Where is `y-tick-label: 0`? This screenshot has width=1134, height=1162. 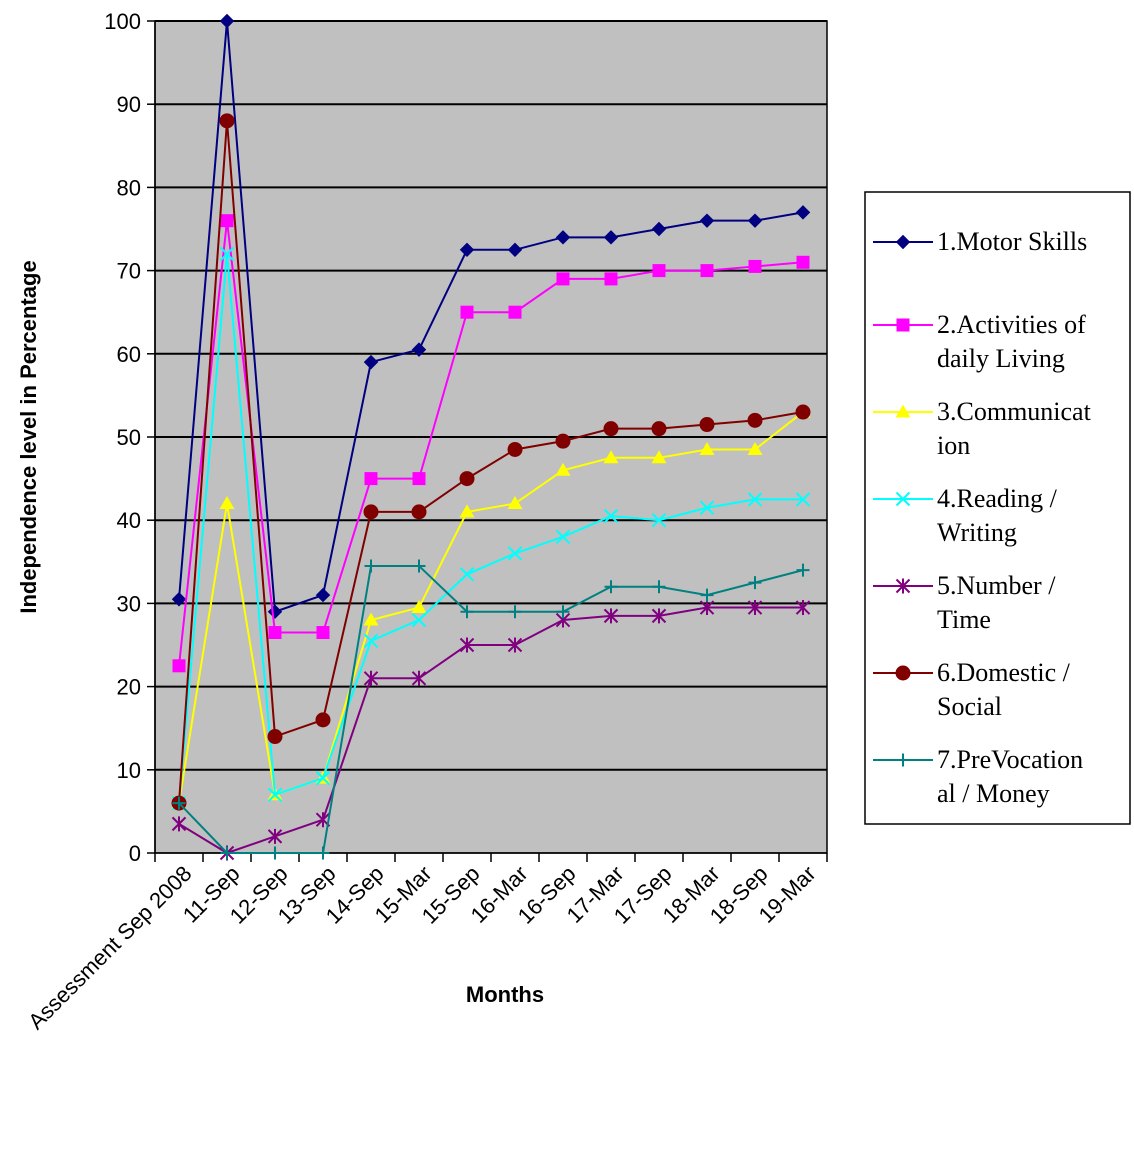
y-tick-label: 0 is located at coordinates (135, 853).